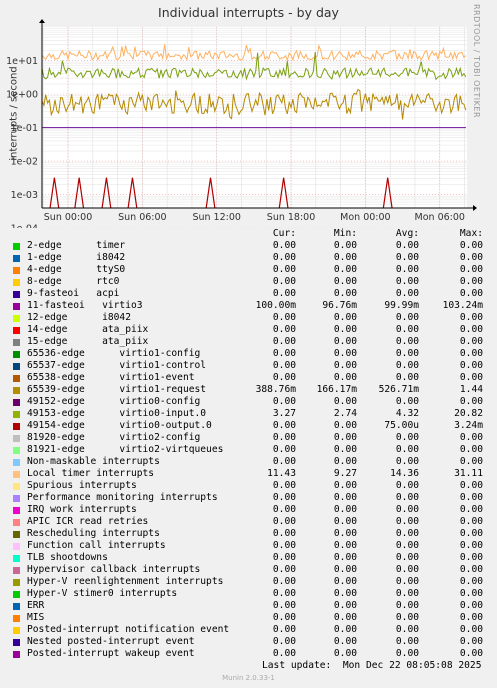 The image size is (497, 688). Describe the element at coordinates (85, 305) in the screenshot. I see `legend-label: 11-fasteoi virtio3` at that location.